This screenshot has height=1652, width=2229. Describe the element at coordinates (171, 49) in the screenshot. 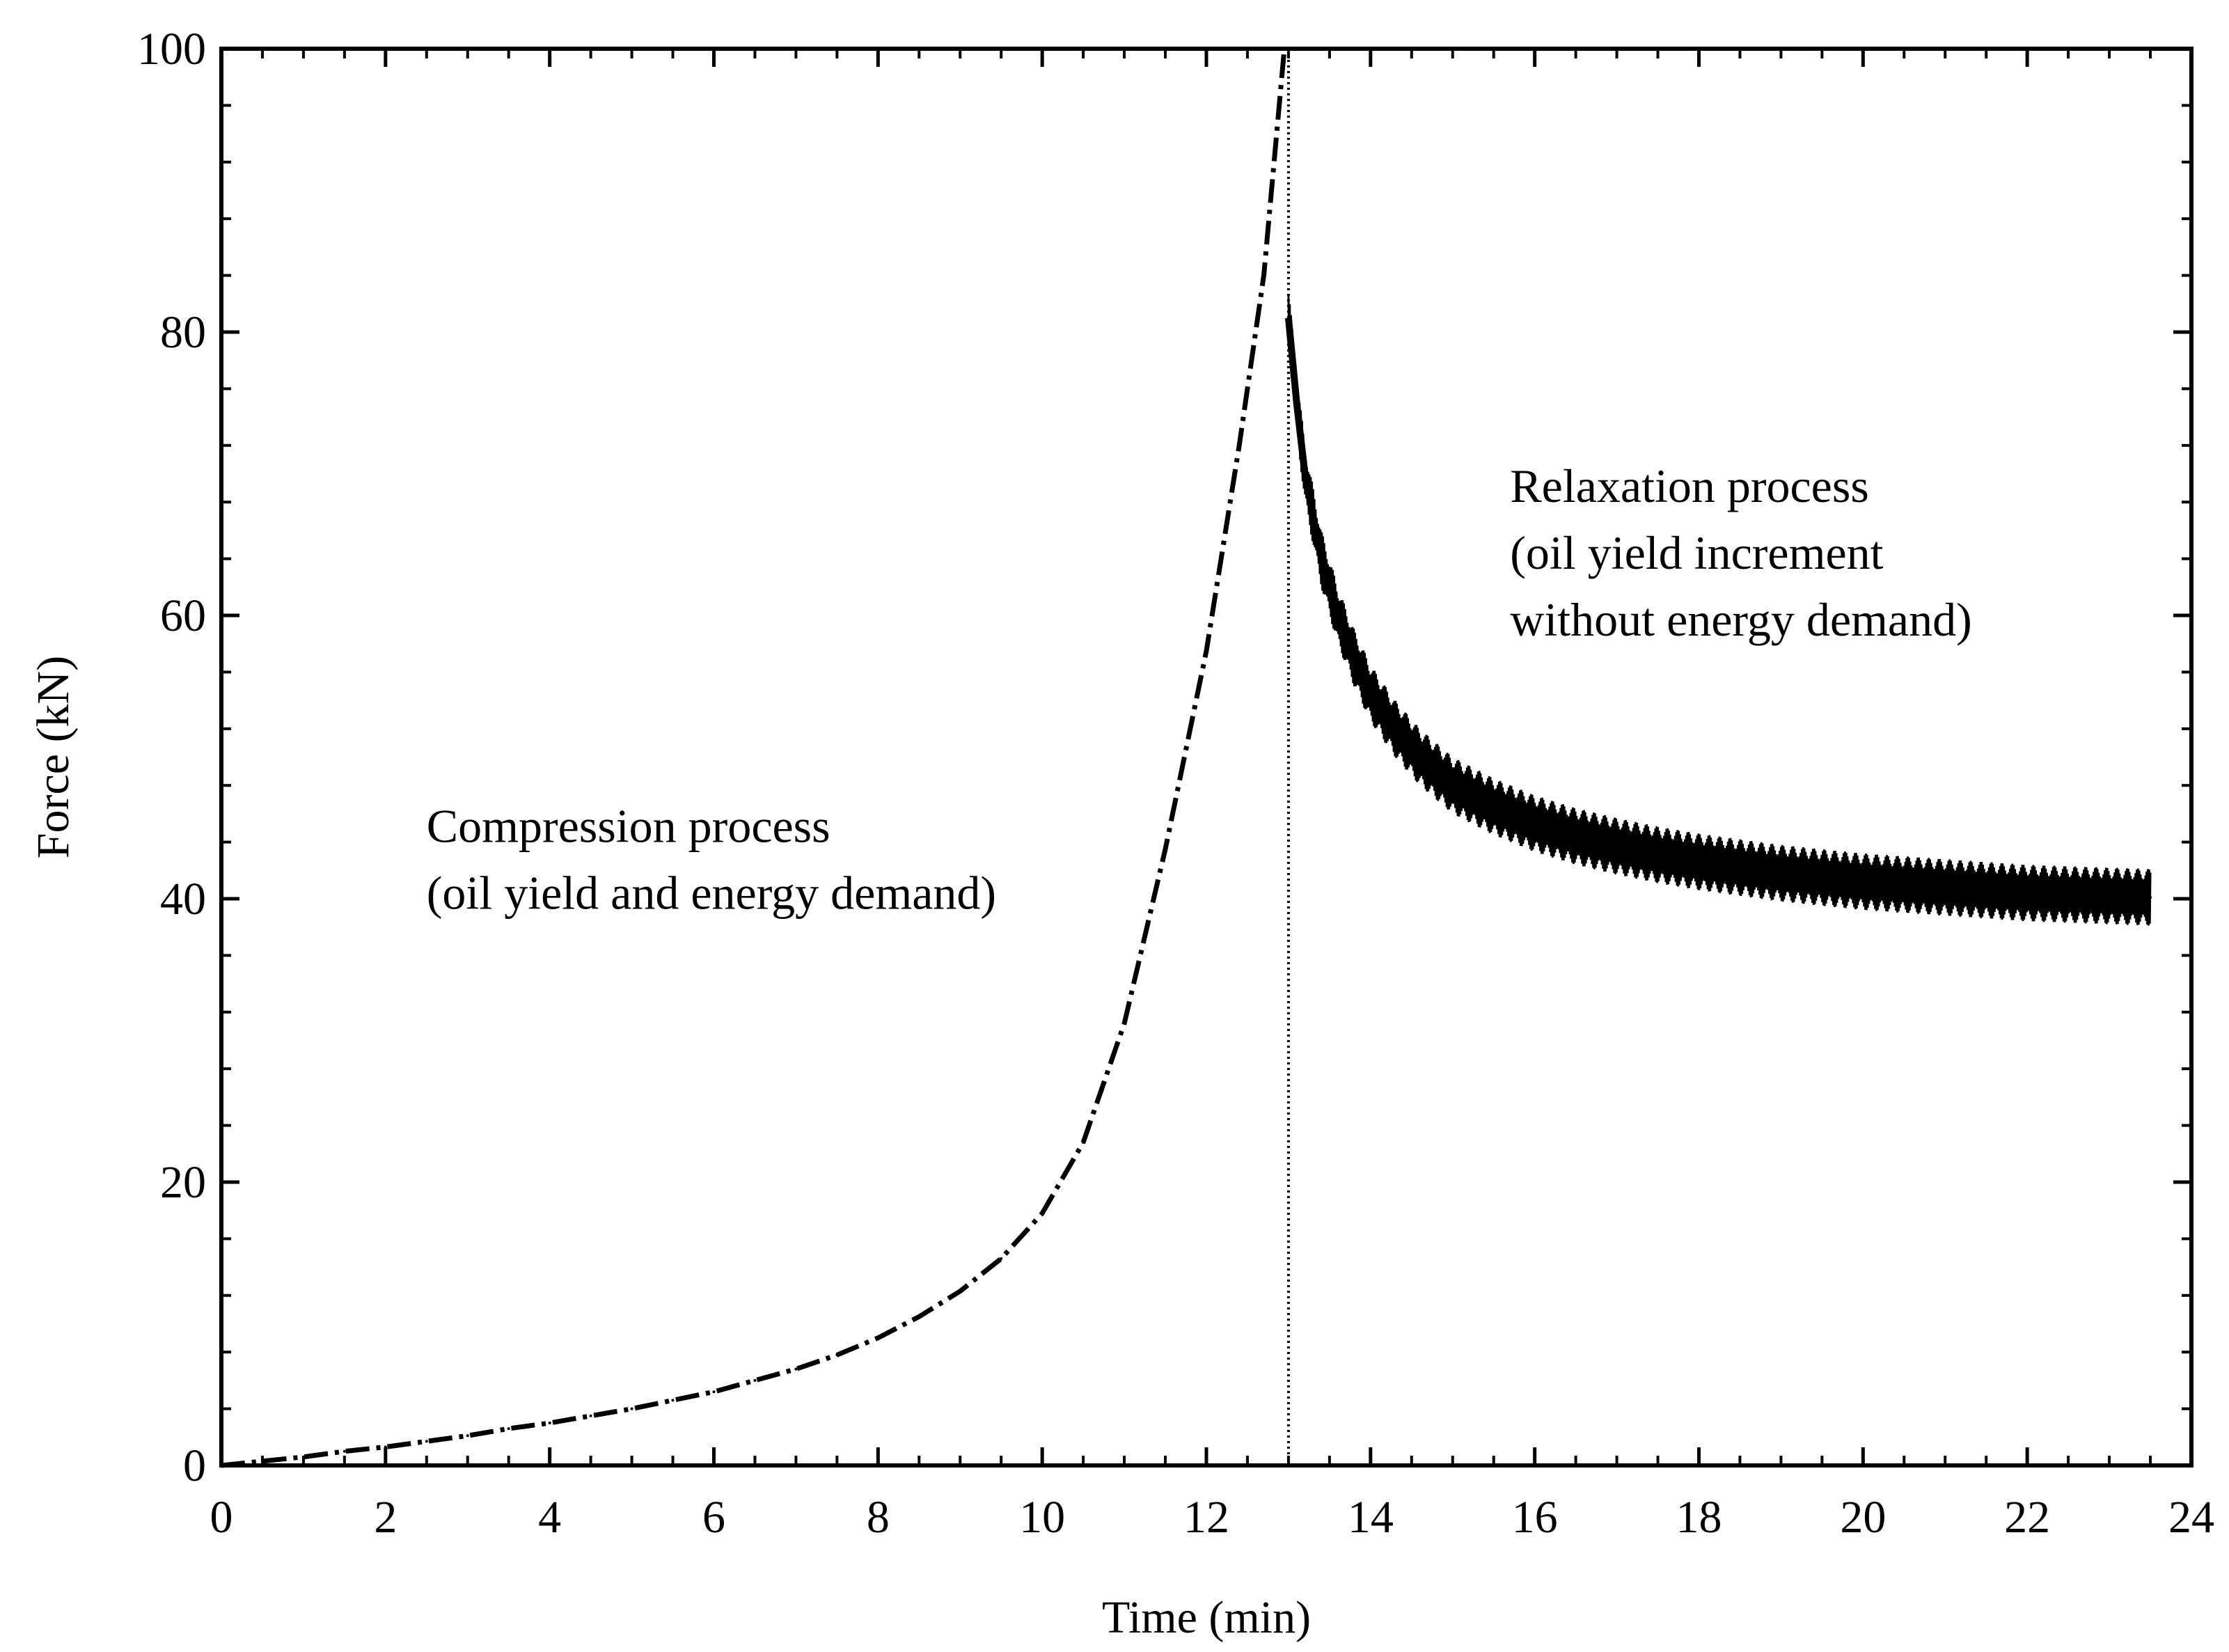

I see `y-tick-label: 100` at that location.